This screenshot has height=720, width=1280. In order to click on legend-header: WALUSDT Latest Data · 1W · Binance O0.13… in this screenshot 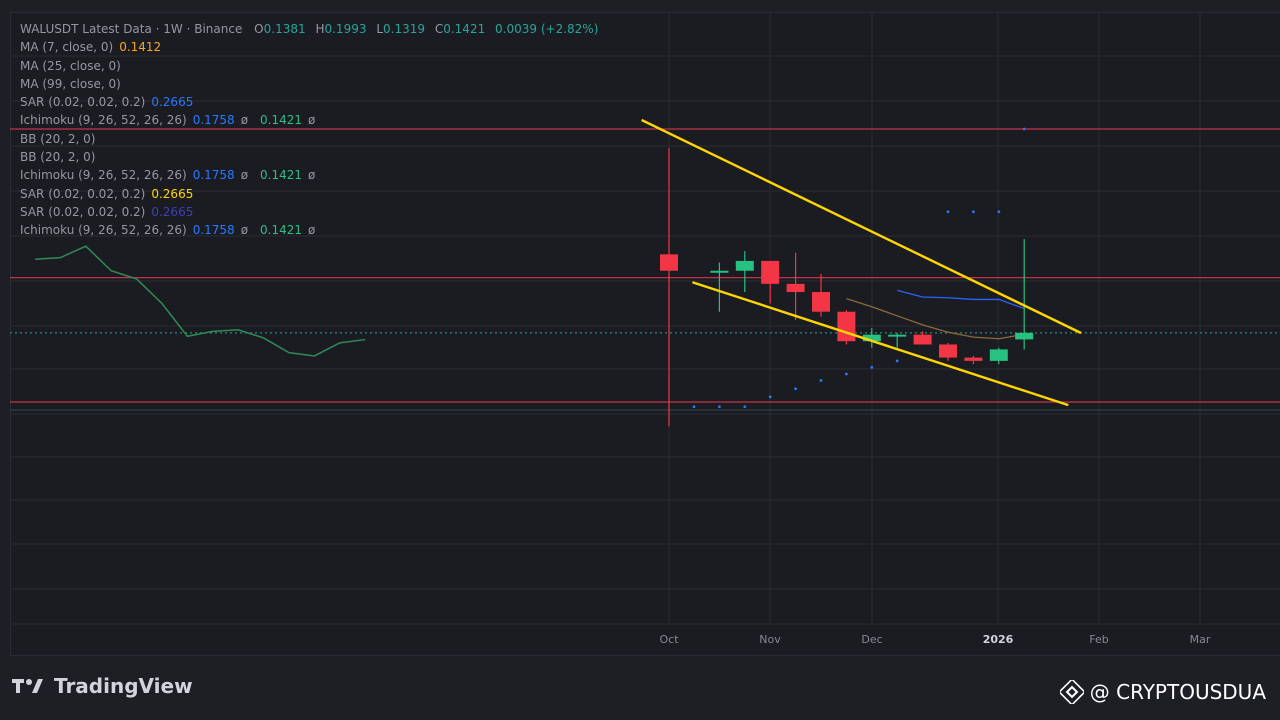, I will do `click(309, 29)`.